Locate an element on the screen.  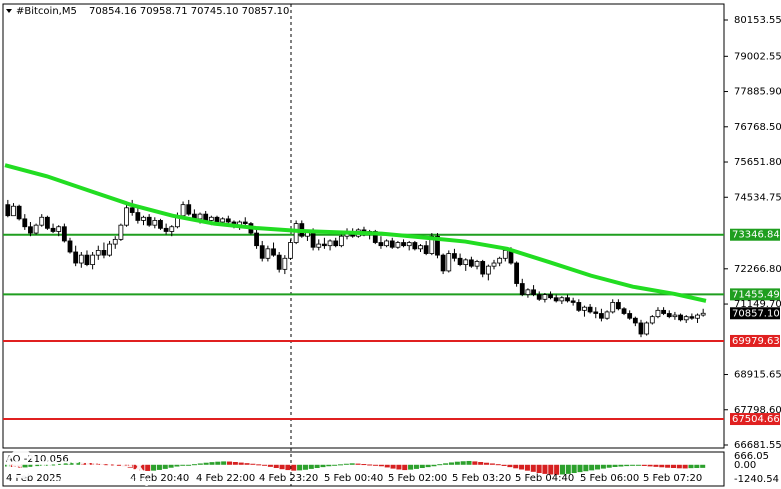
ohlc-values: 70854.16 70958.71 70745.10 70857.10 is located at coordinates (189, 11).